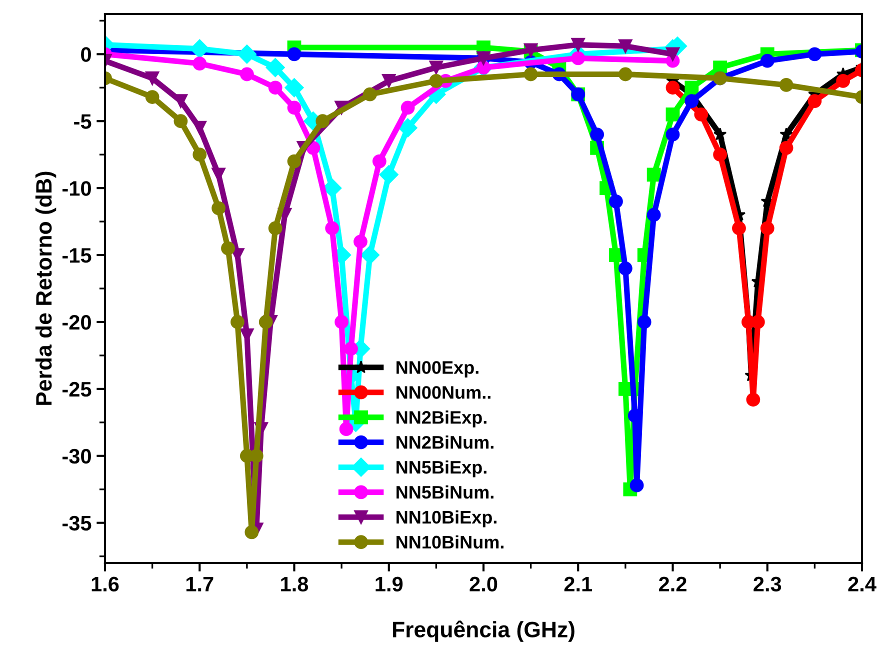 This screenshot has width=883, height=663. What do you see at coordinates (105, 584) in the screenshot?
I see `x-tick-label: 1.6` at bounding box center [105, 584].